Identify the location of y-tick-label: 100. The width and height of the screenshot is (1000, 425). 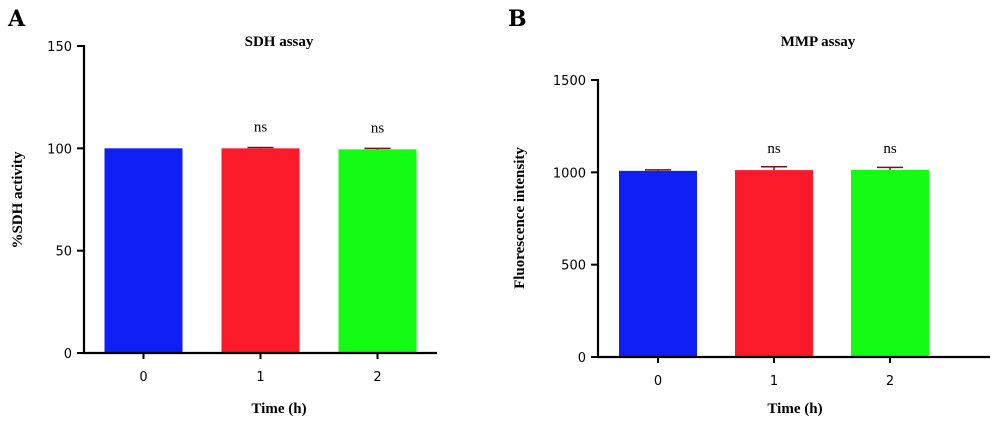
(59, 149).